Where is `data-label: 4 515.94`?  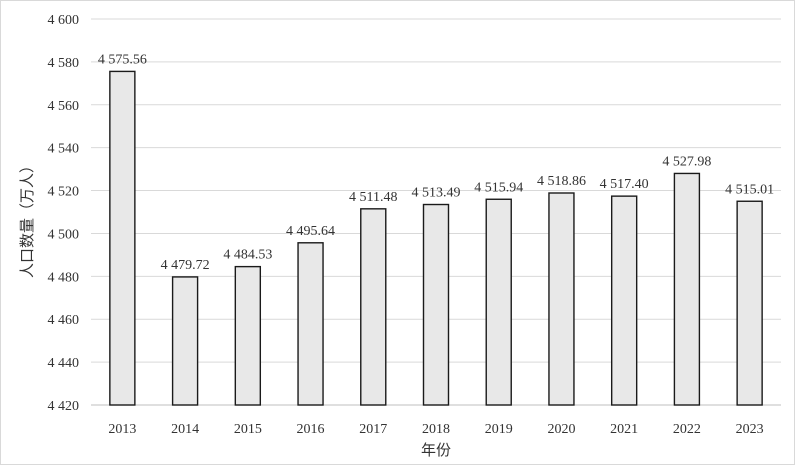 data-label: 4 515.94 is located at coordinates (498, 187).